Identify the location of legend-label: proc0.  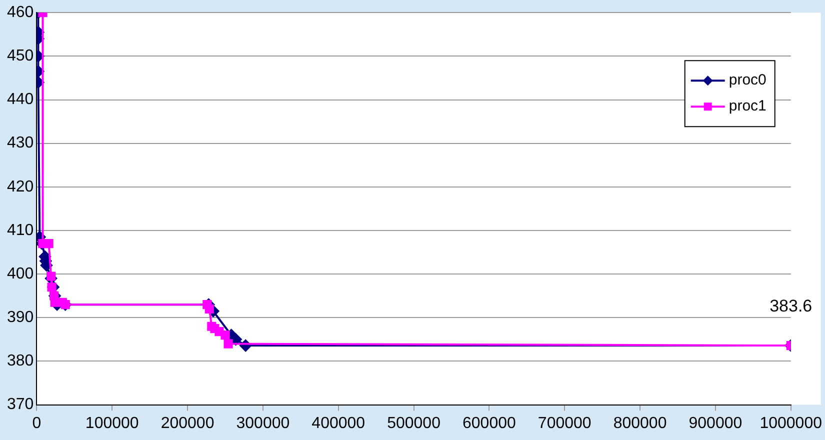
(747, 80).